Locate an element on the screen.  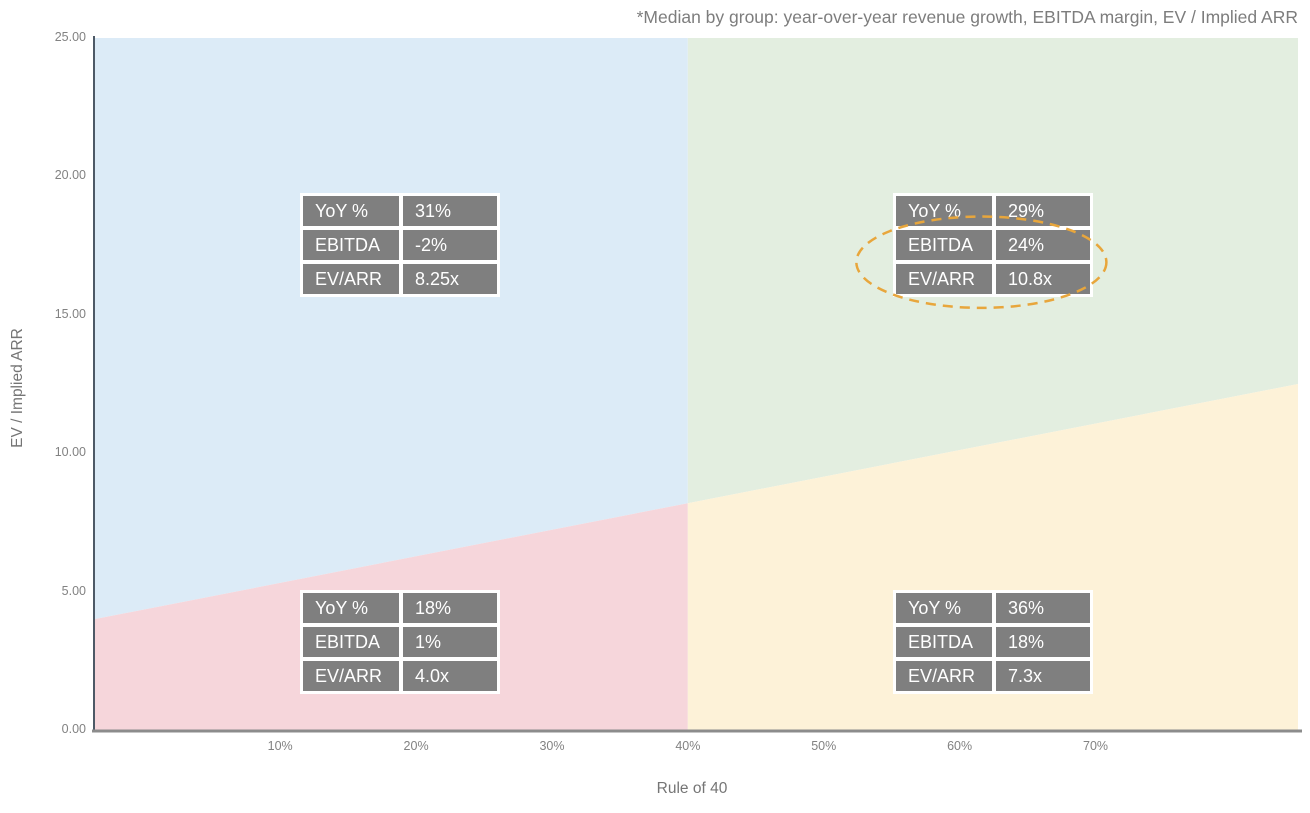
stat-value-cell: 7.3x is located at coordinates (1043, 676).